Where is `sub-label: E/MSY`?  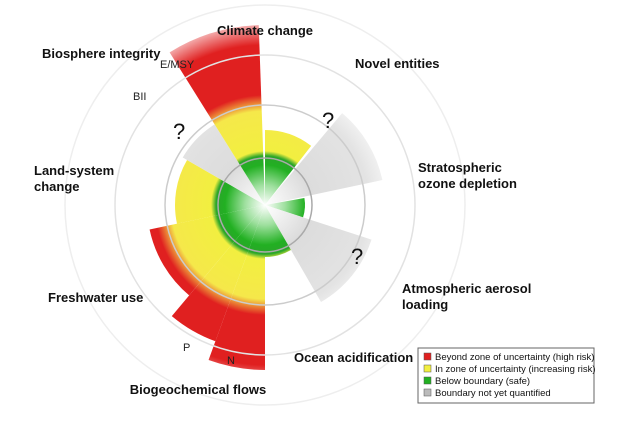
sub-label: E/MSY is located at coordinates (177, 65).